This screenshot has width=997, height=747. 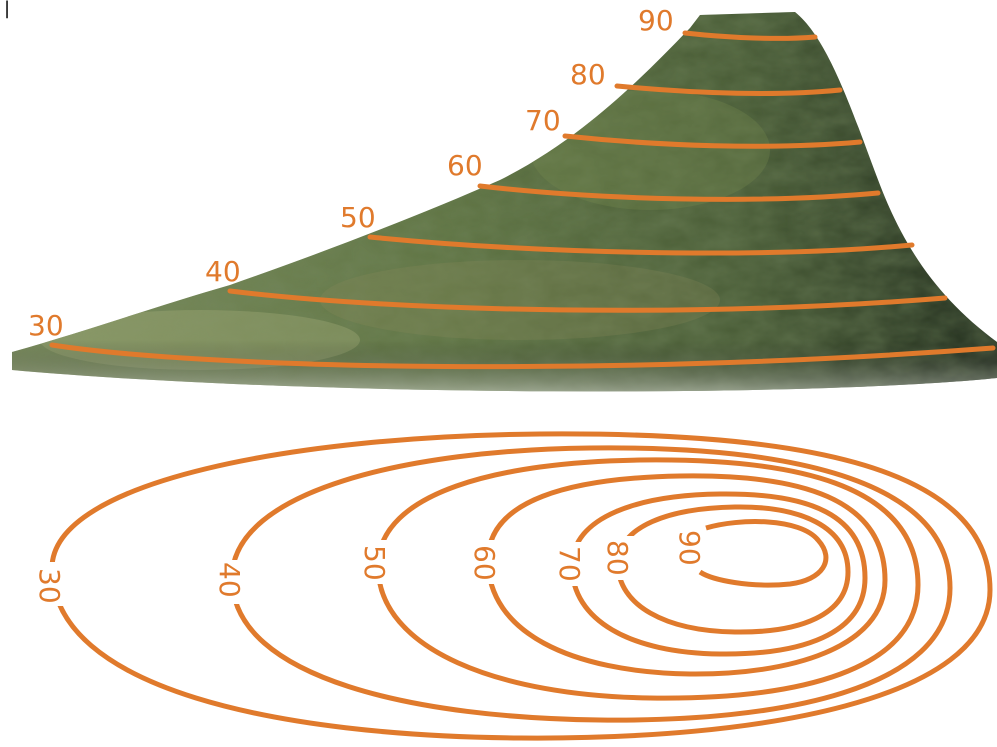 I want to click on map-labels: 30 40 50 60 70 80 90, so click(x=369, y=568).